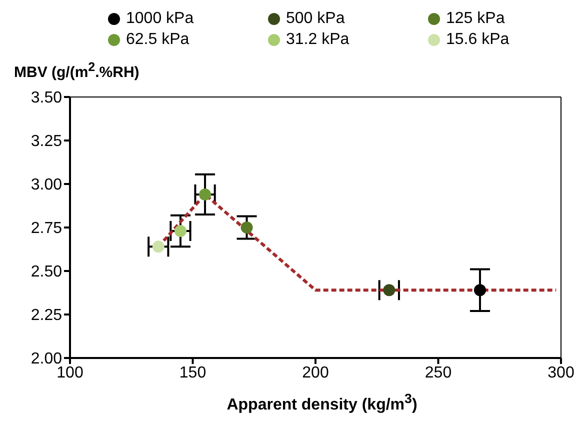  What do you see at coordinates (46, 229) in the screenshot?
I see `y-tick-label: 2.75` at bounding box center [46, 229].